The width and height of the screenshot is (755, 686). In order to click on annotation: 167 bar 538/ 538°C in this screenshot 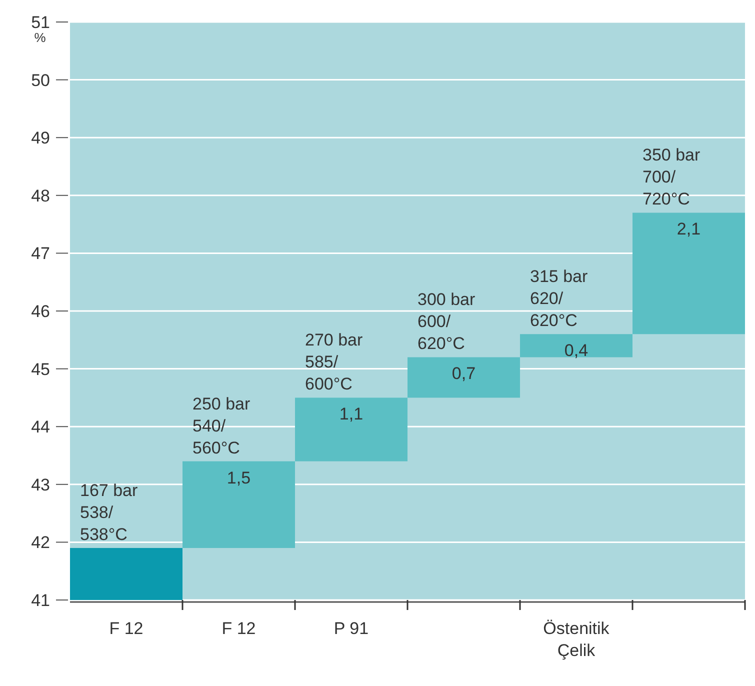, I will do `click(109, 512)`.